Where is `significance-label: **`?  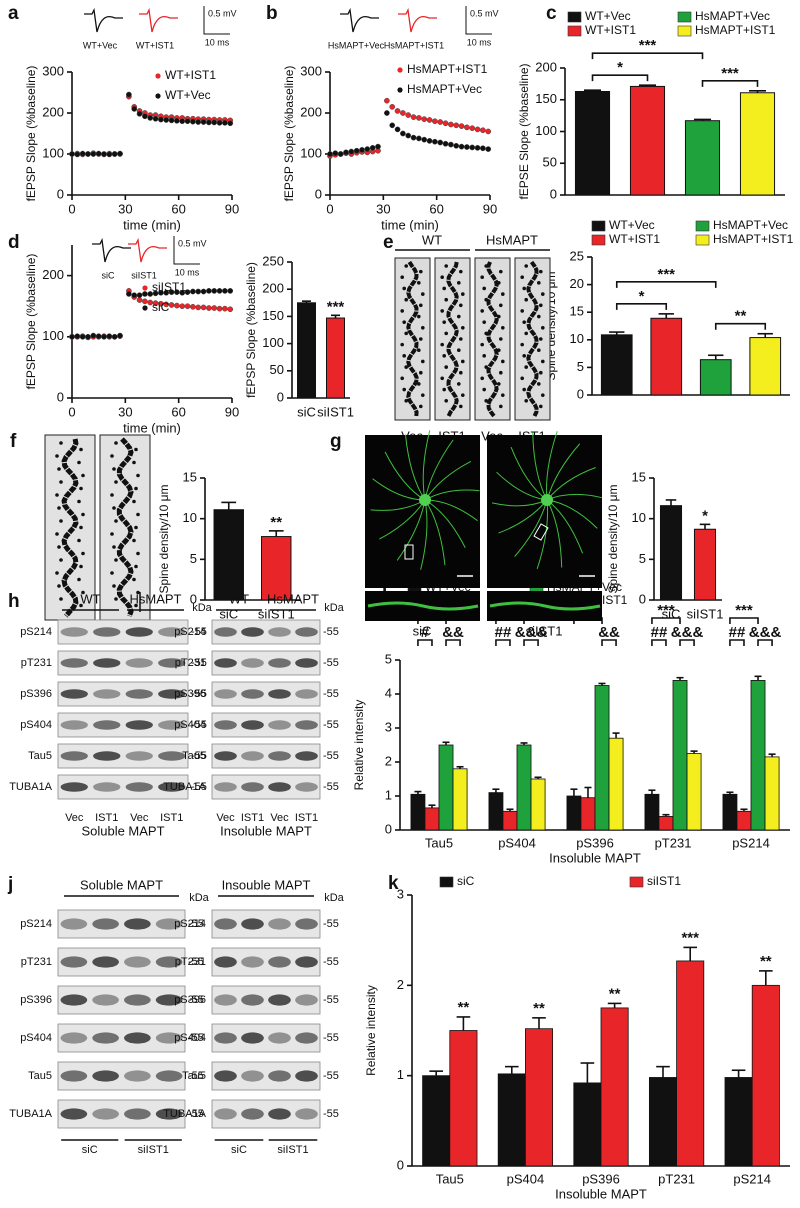 significance-label: ** is located at coordinates (766, 961).